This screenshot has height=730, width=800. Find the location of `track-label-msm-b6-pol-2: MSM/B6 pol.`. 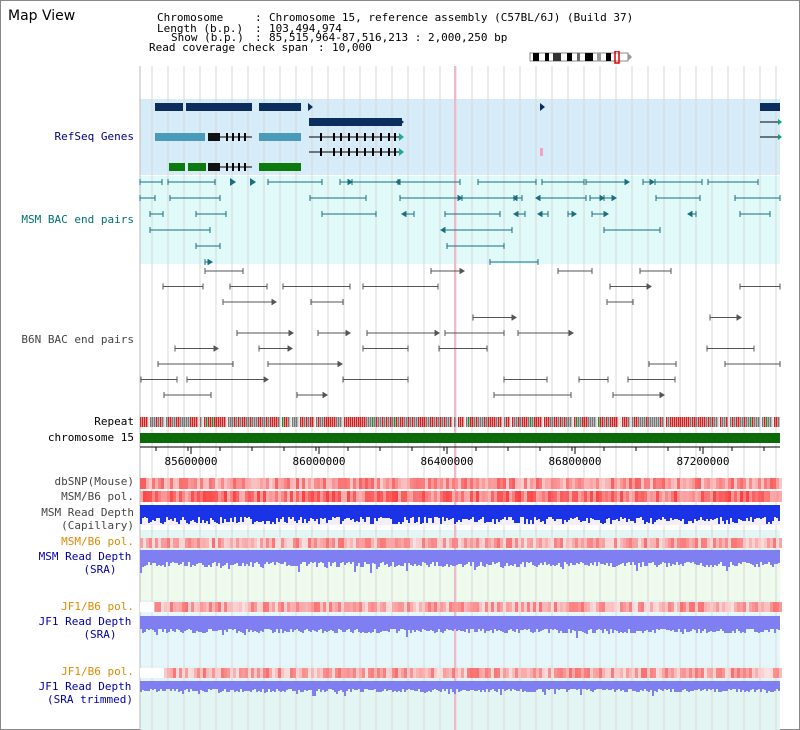

track-label-msm-b6-pol-2: MSM/B6 pol. is located at coordinates (97, 541).